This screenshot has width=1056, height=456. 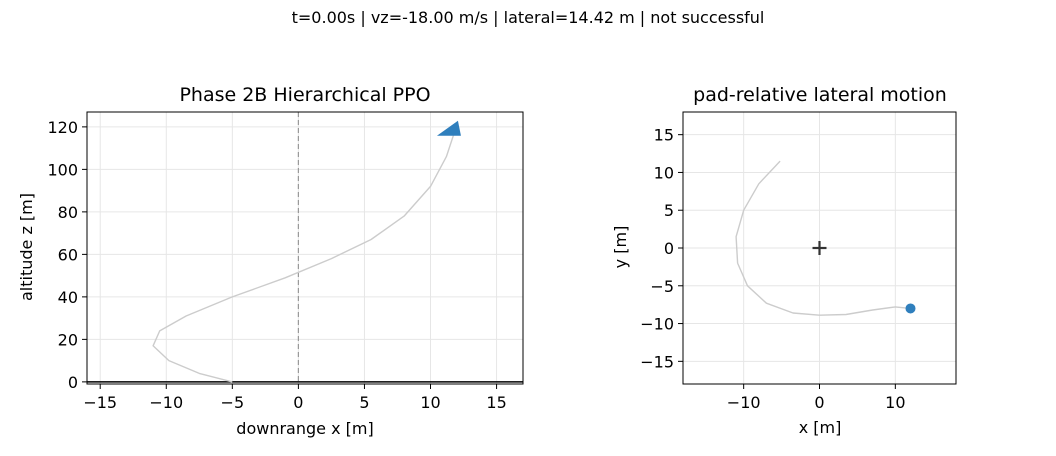 I want to click on left-chart-ylabel: altitude z [m], so click(x=26, y=247).